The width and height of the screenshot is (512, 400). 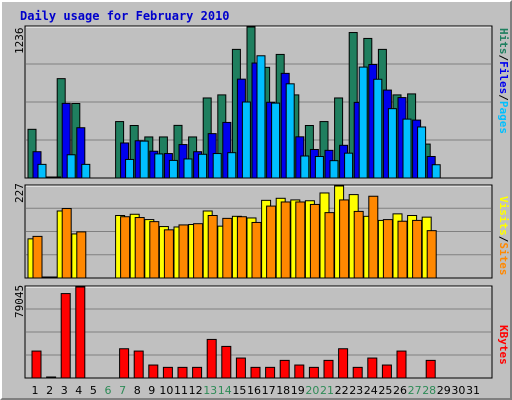 What do you see at coordinates (503, 78) in the screenshot?
I see `legend-files: Files` at bounding box center [503, 78].